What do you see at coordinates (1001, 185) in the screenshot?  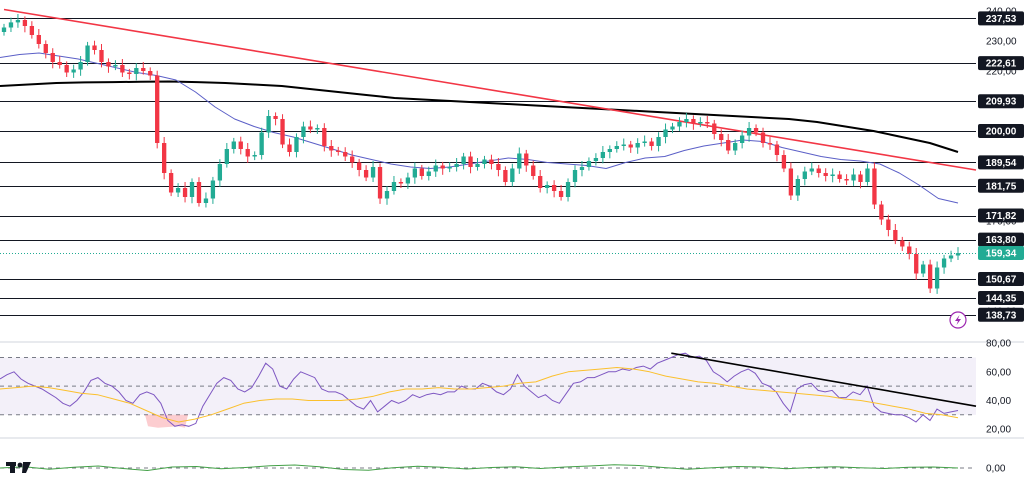 I see `level-price-tag: 181,75` at bounding box center [1001, 185].